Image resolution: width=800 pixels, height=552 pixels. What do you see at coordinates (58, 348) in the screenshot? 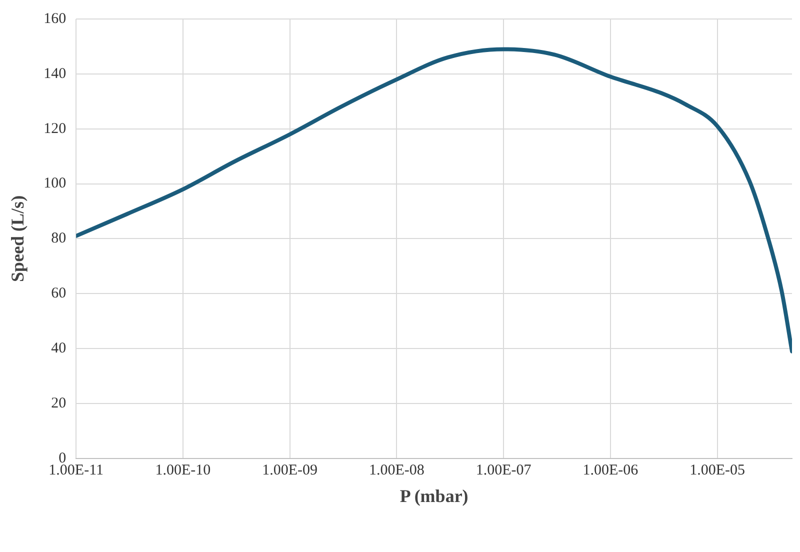
I see `y-tick-label: 40` at bounding box center [58, 348].